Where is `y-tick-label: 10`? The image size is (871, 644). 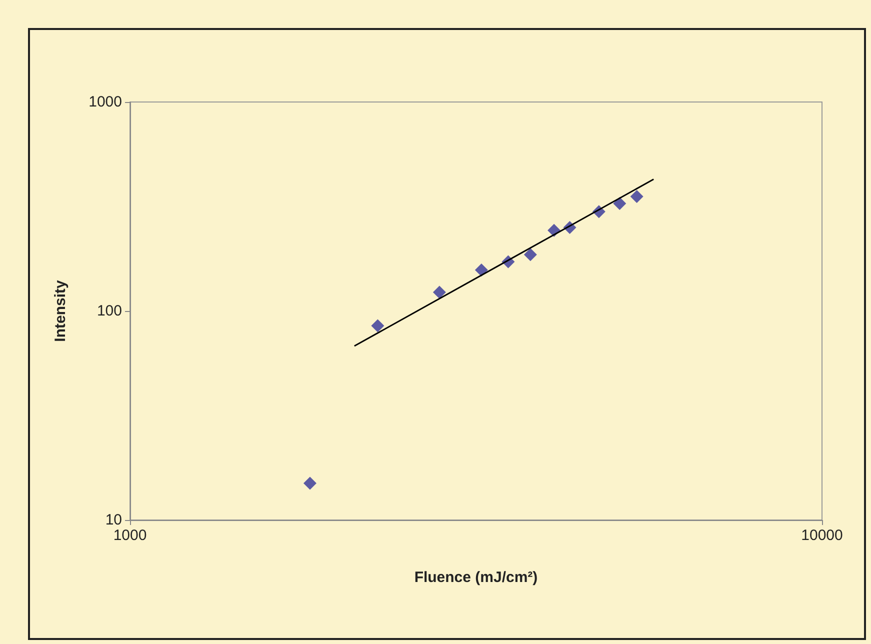
y-tick-label: 10 is located at coordinates (113, 520).